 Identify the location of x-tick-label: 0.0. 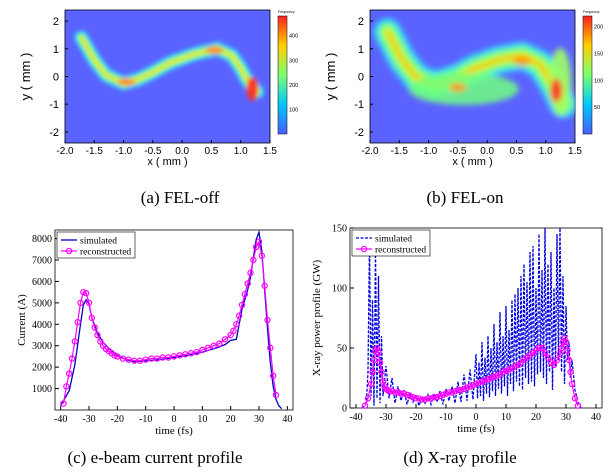
(182, 151).